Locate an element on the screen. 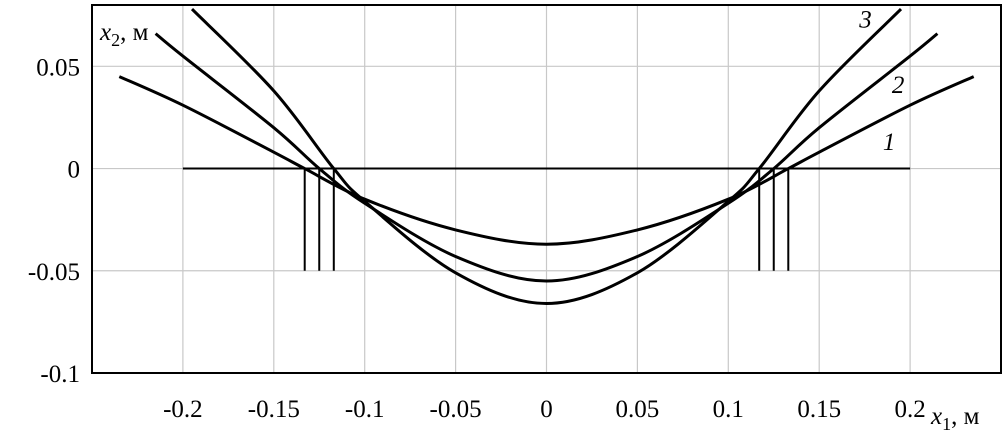 The width and height of the screenshot is (1008, 437). x-tick-label-7: 0.15 is located at coordinates (819, 409).